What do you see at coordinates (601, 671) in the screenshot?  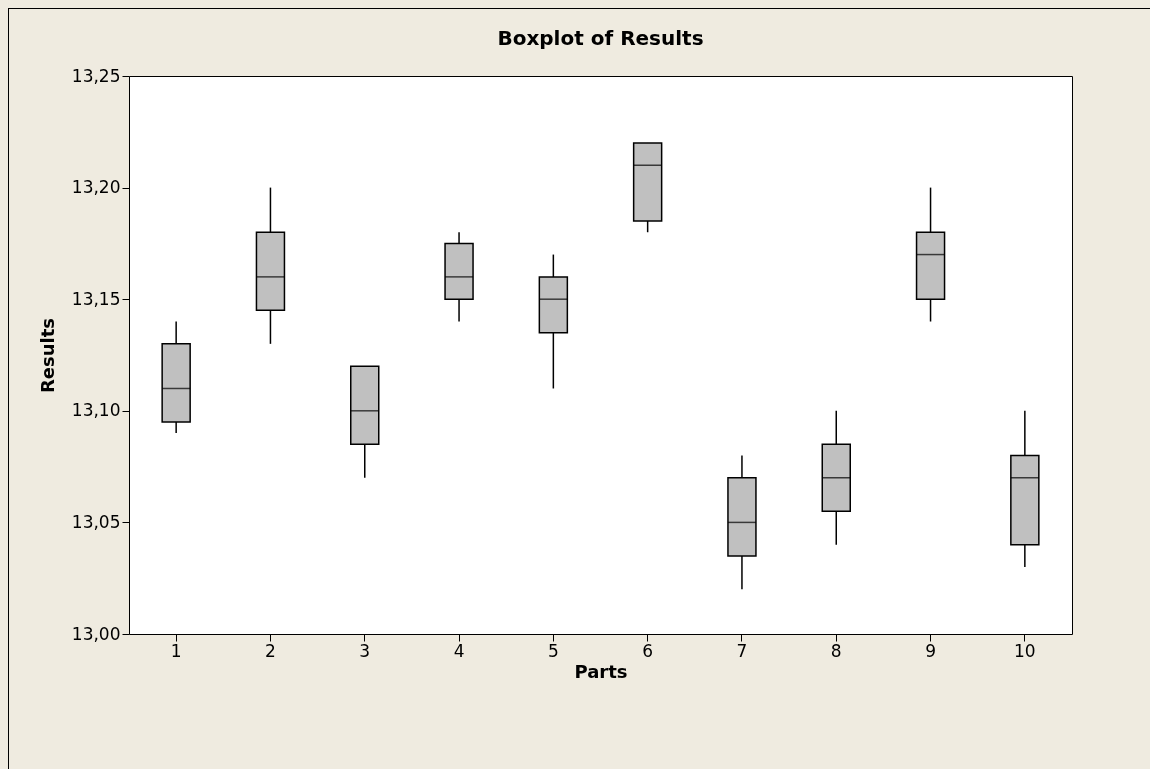 I see `x-axis-title: Parts` at bounding box center [601, 671].